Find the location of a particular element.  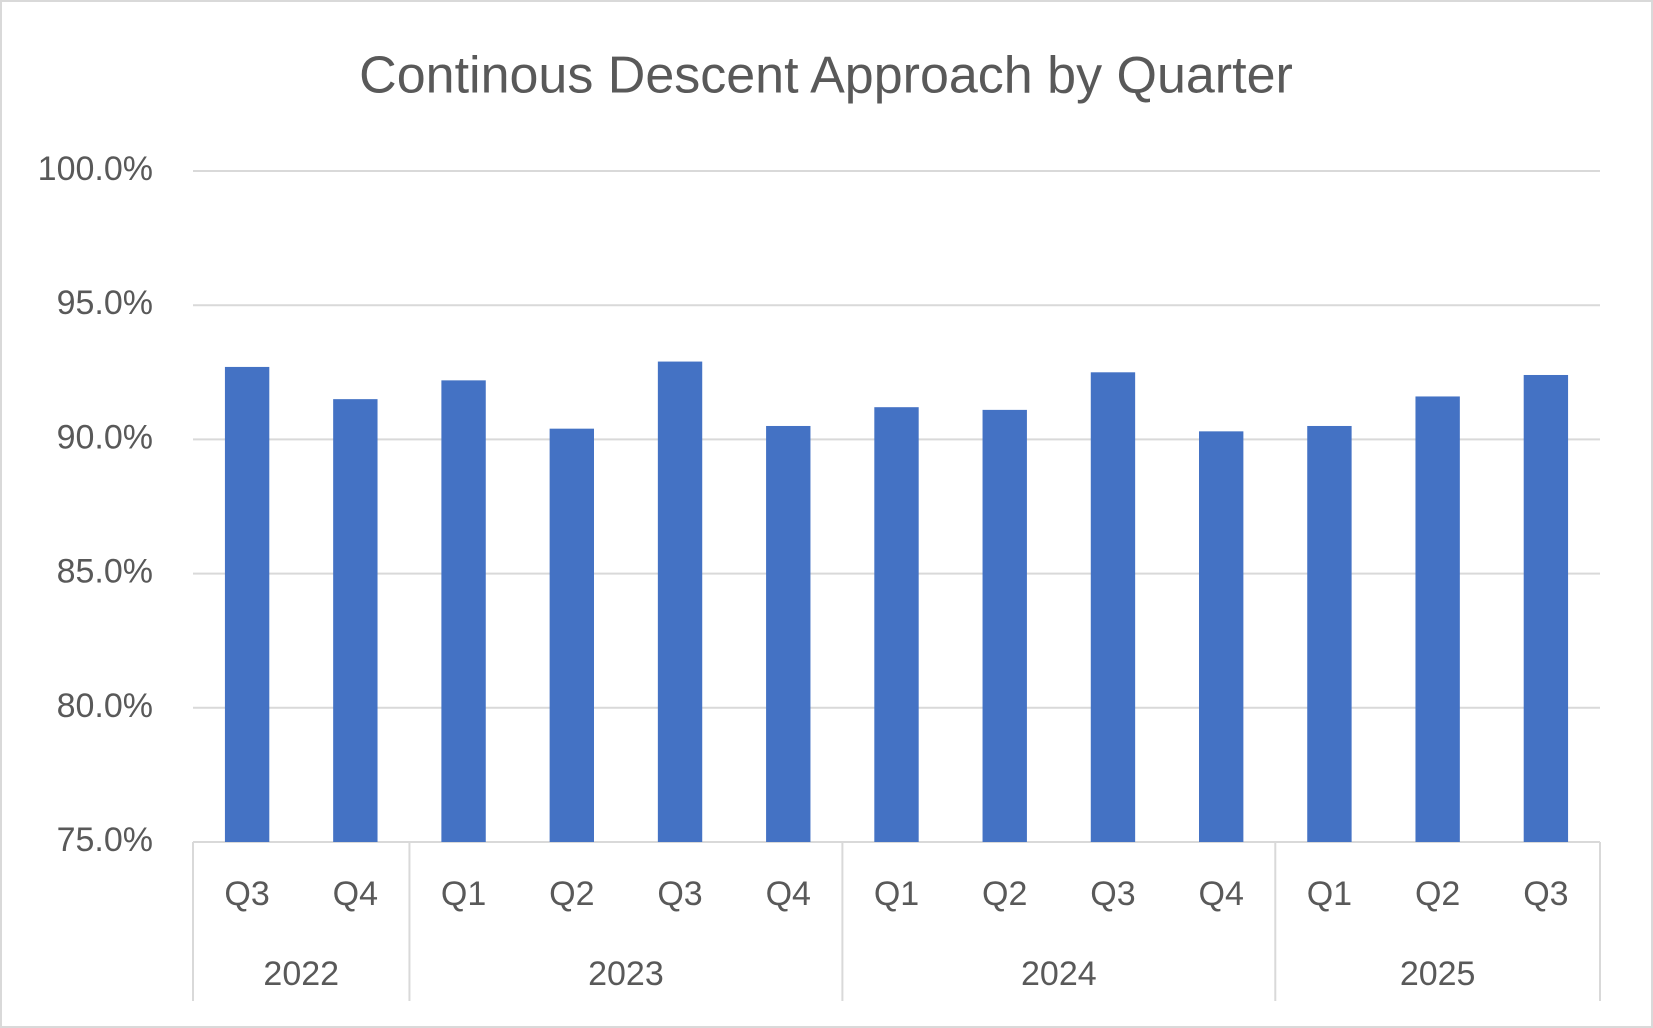

y-tick-label: 75.0% is located at coordinates (105, 840).